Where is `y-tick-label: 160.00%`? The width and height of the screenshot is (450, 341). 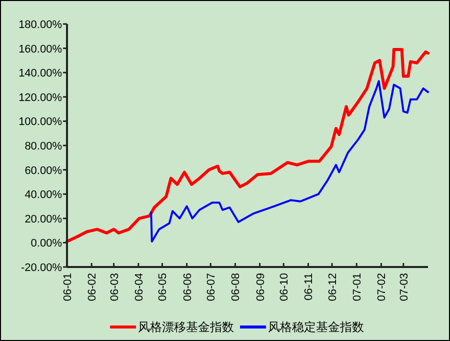 y-tick-label: 160.00% is located at coordinates (40, 49).